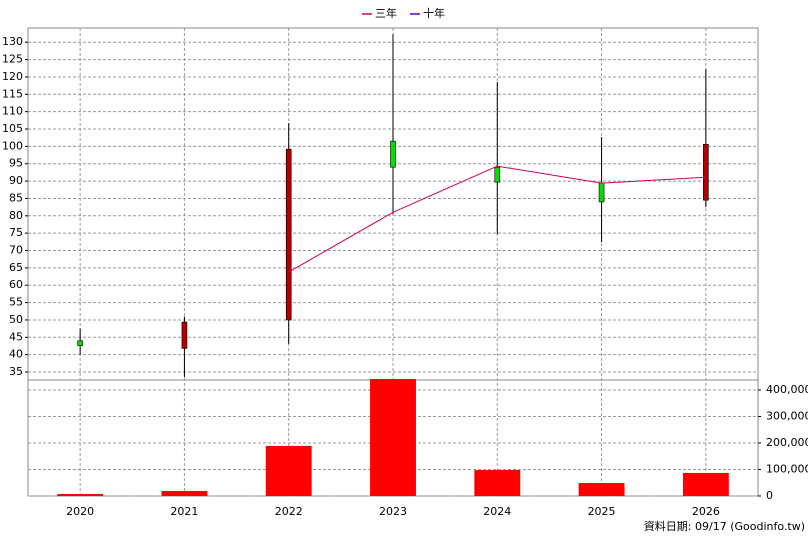 The width and height of the screenshot is (808, 544). I want to click on y-tick-label: 75, so click(16, 232).